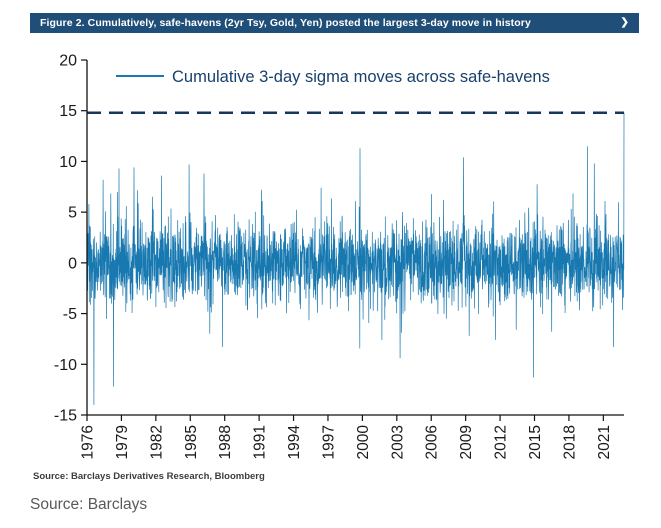 This screenshot has height=528, width=661. What do you see at coordinates (70, 314) in the screenshot?
I see `y-tick-label: -5` at bounding box center [70, 314].